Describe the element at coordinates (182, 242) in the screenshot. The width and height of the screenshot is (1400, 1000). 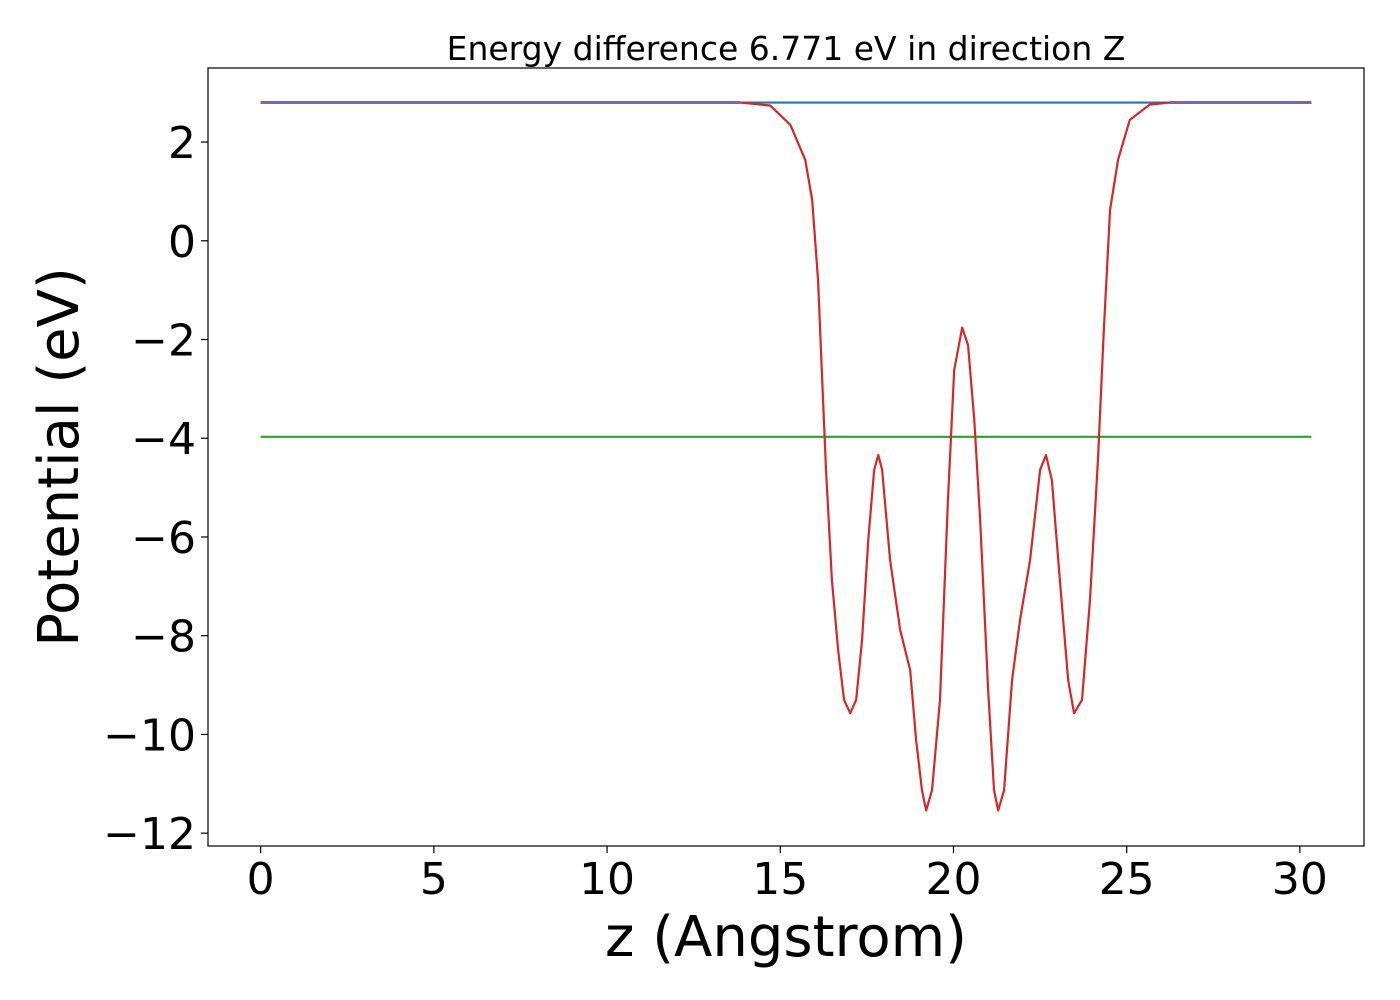
I see `y-tick-label: 0` at that location.